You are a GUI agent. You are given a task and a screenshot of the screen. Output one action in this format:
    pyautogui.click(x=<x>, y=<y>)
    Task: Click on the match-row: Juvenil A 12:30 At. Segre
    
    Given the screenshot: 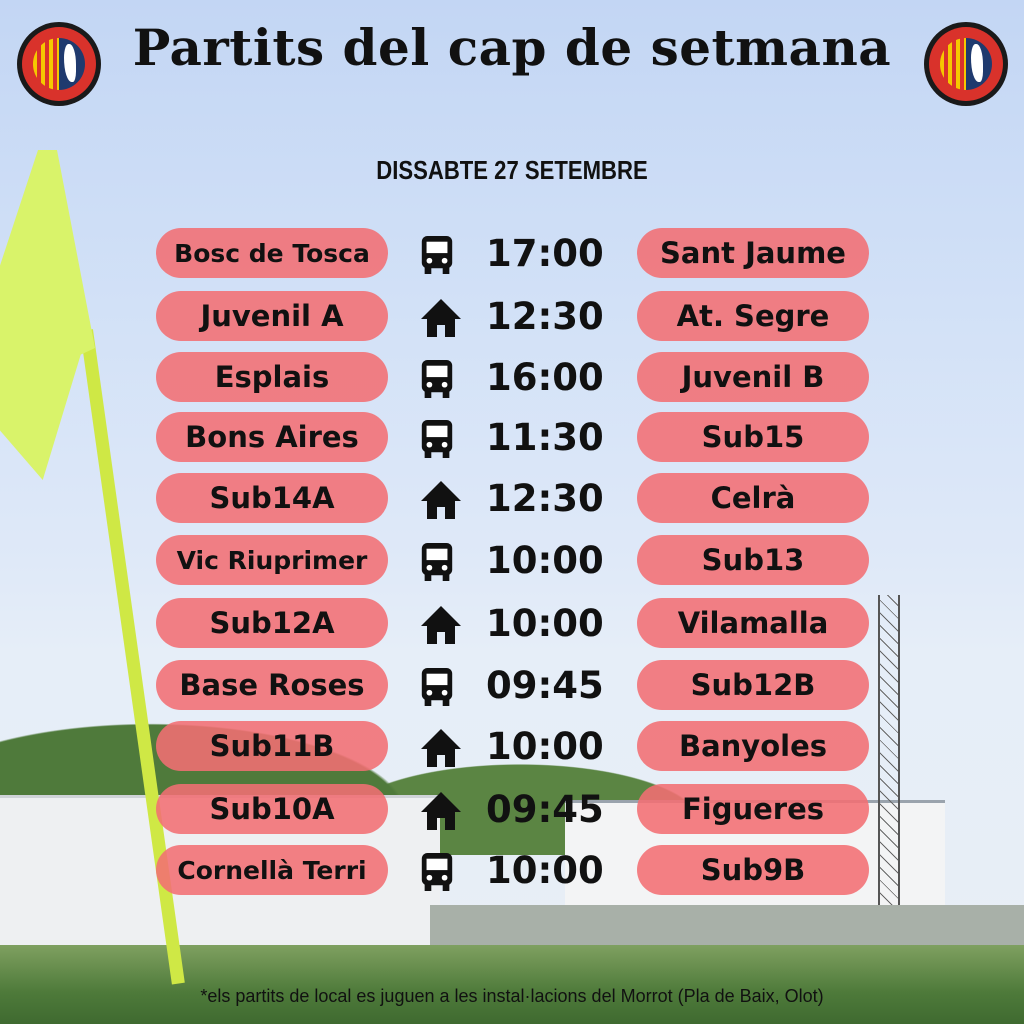 What is the action you would take?
    pyautogui.click(x=512, y=317)
    